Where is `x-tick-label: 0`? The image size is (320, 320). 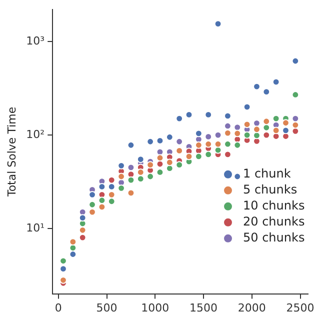 x-tick-label: 0 is located at coordinates (58, 307).